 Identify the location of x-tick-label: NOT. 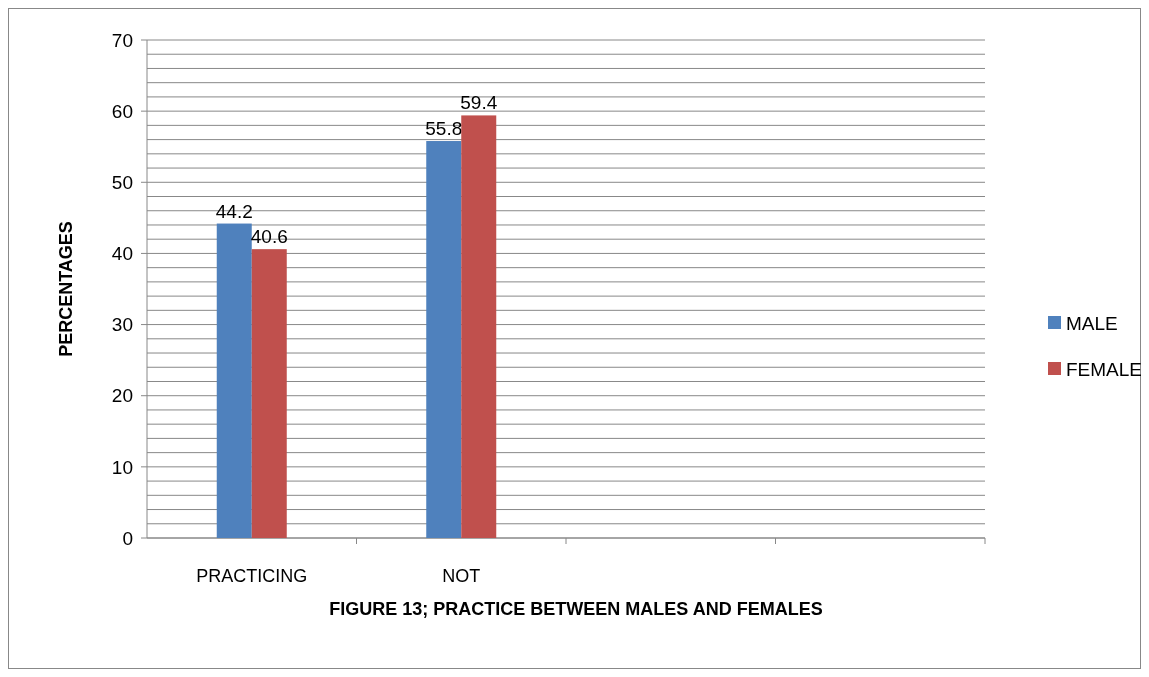
(461, 576).